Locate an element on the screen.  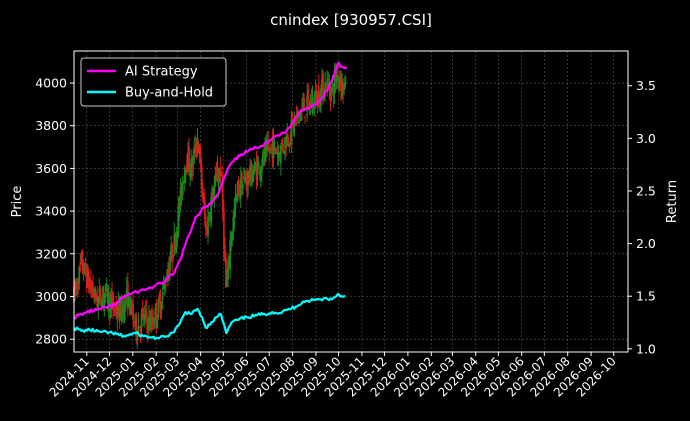
left-tick-label: 2800 is located at coordinates (51, 339).